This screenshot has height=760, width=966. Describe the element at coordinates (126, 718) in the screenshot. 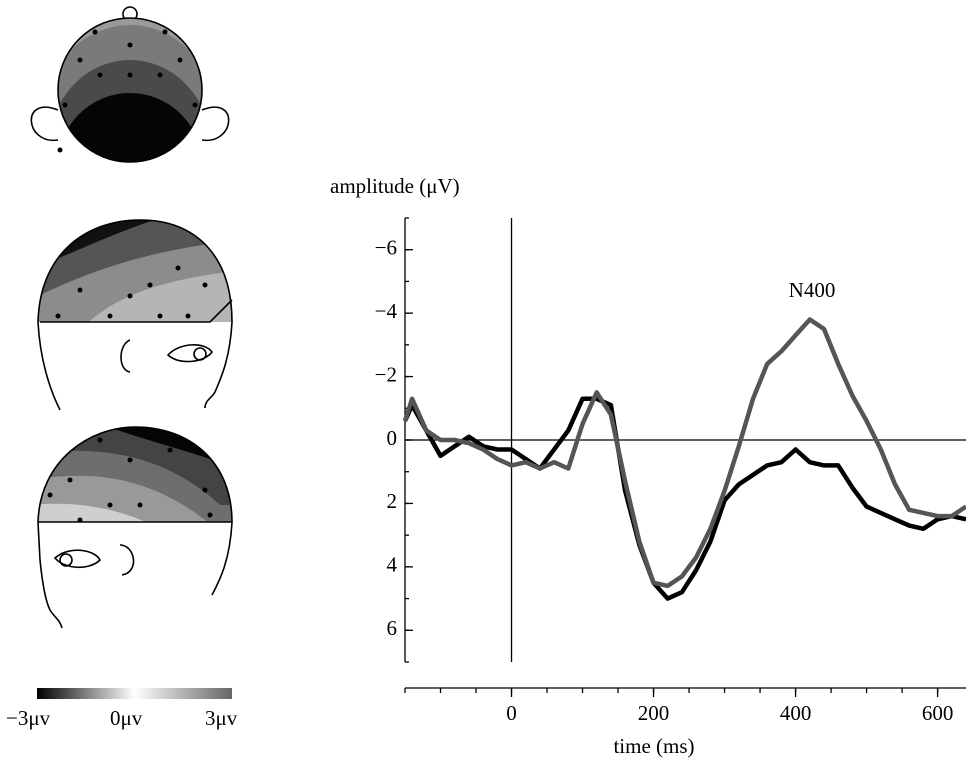

I see `colorbar-label: 0μv` at that location.